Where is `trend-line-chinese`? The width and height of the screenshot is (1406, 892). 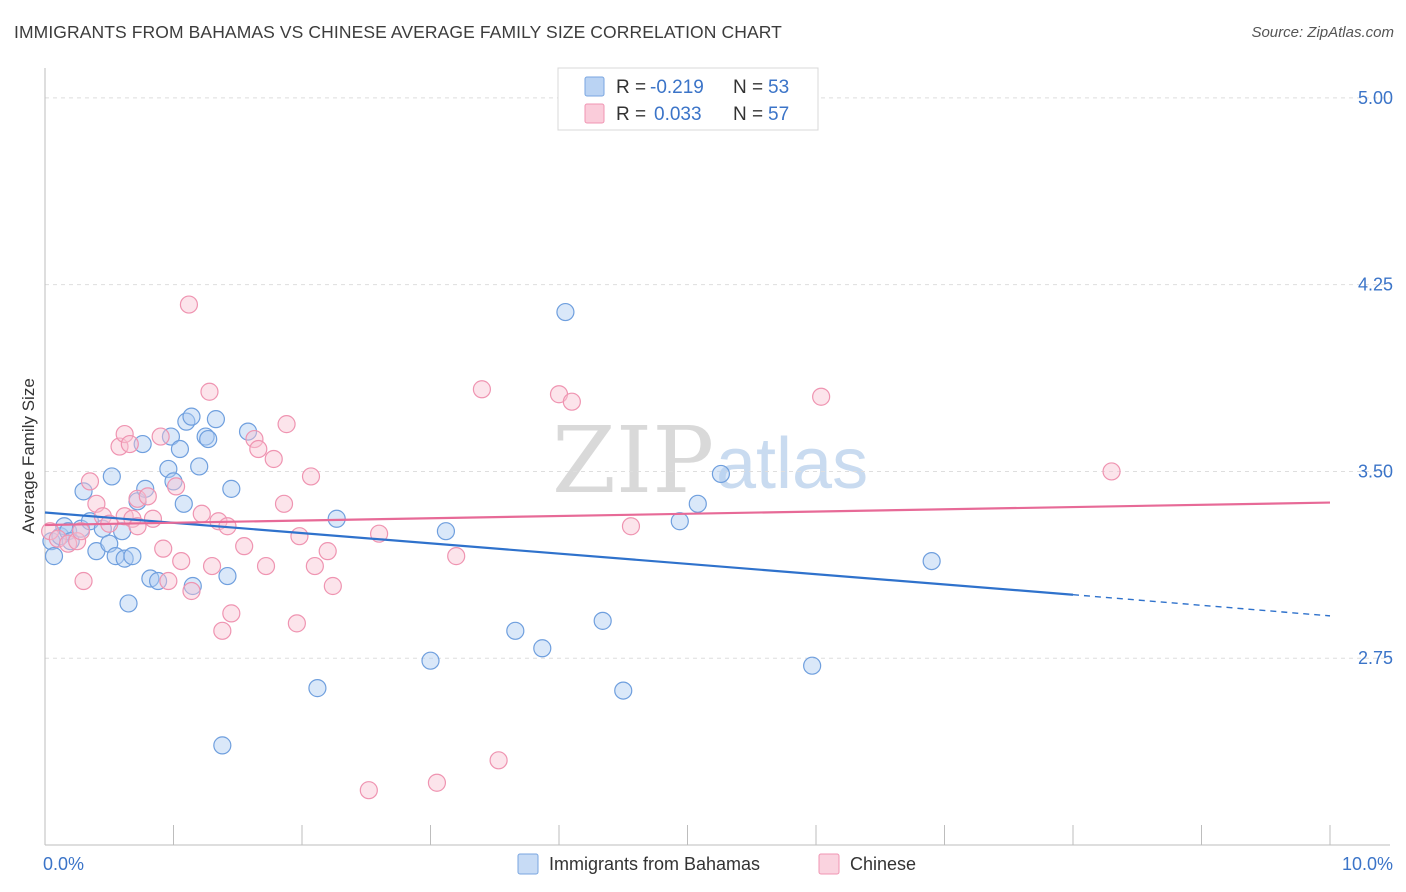
trend-line-chinese is located at coordinates (687, 514).